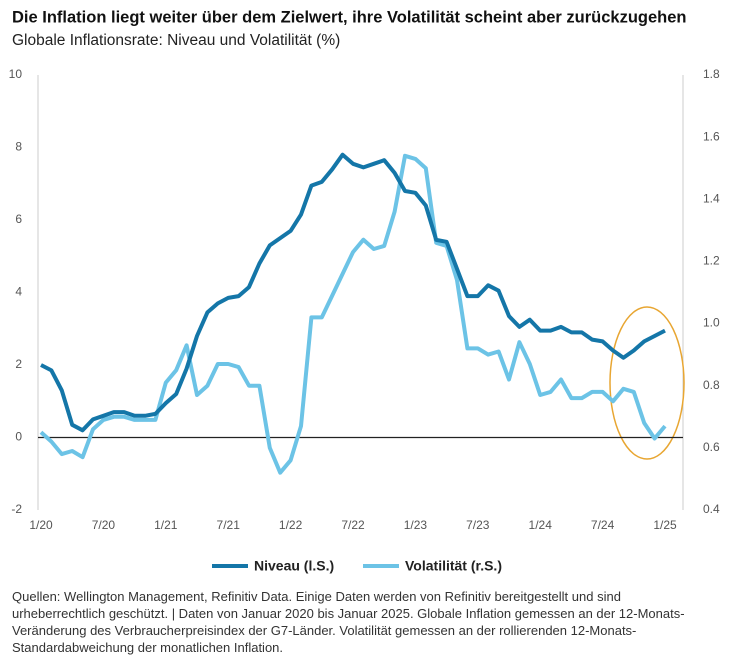  Describe the element at coordinates (16, 509) in the screenshot. I see `y-tick-label: -2` at that location.